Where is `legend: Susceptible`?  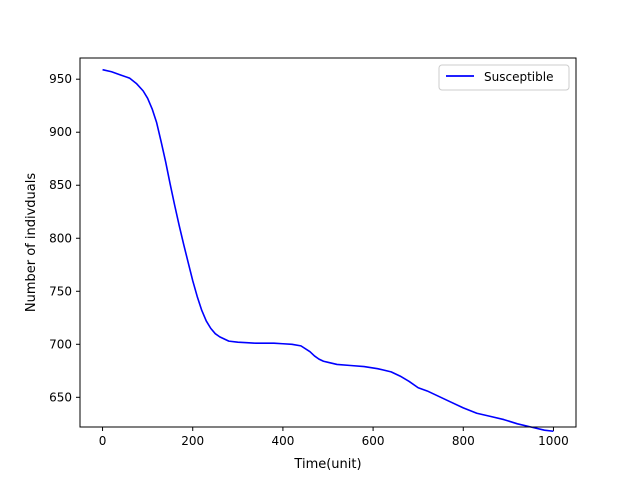 legend: Susceptible is located at coordinates (504, 77).